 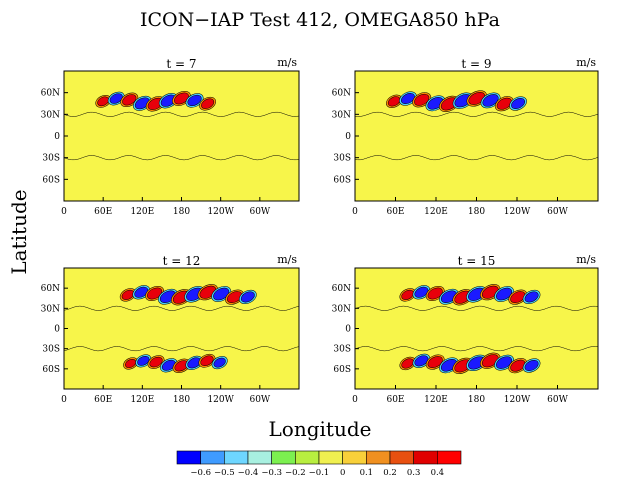 I want to click on colorbar-label: 0.1, so click(x=367, y=473).